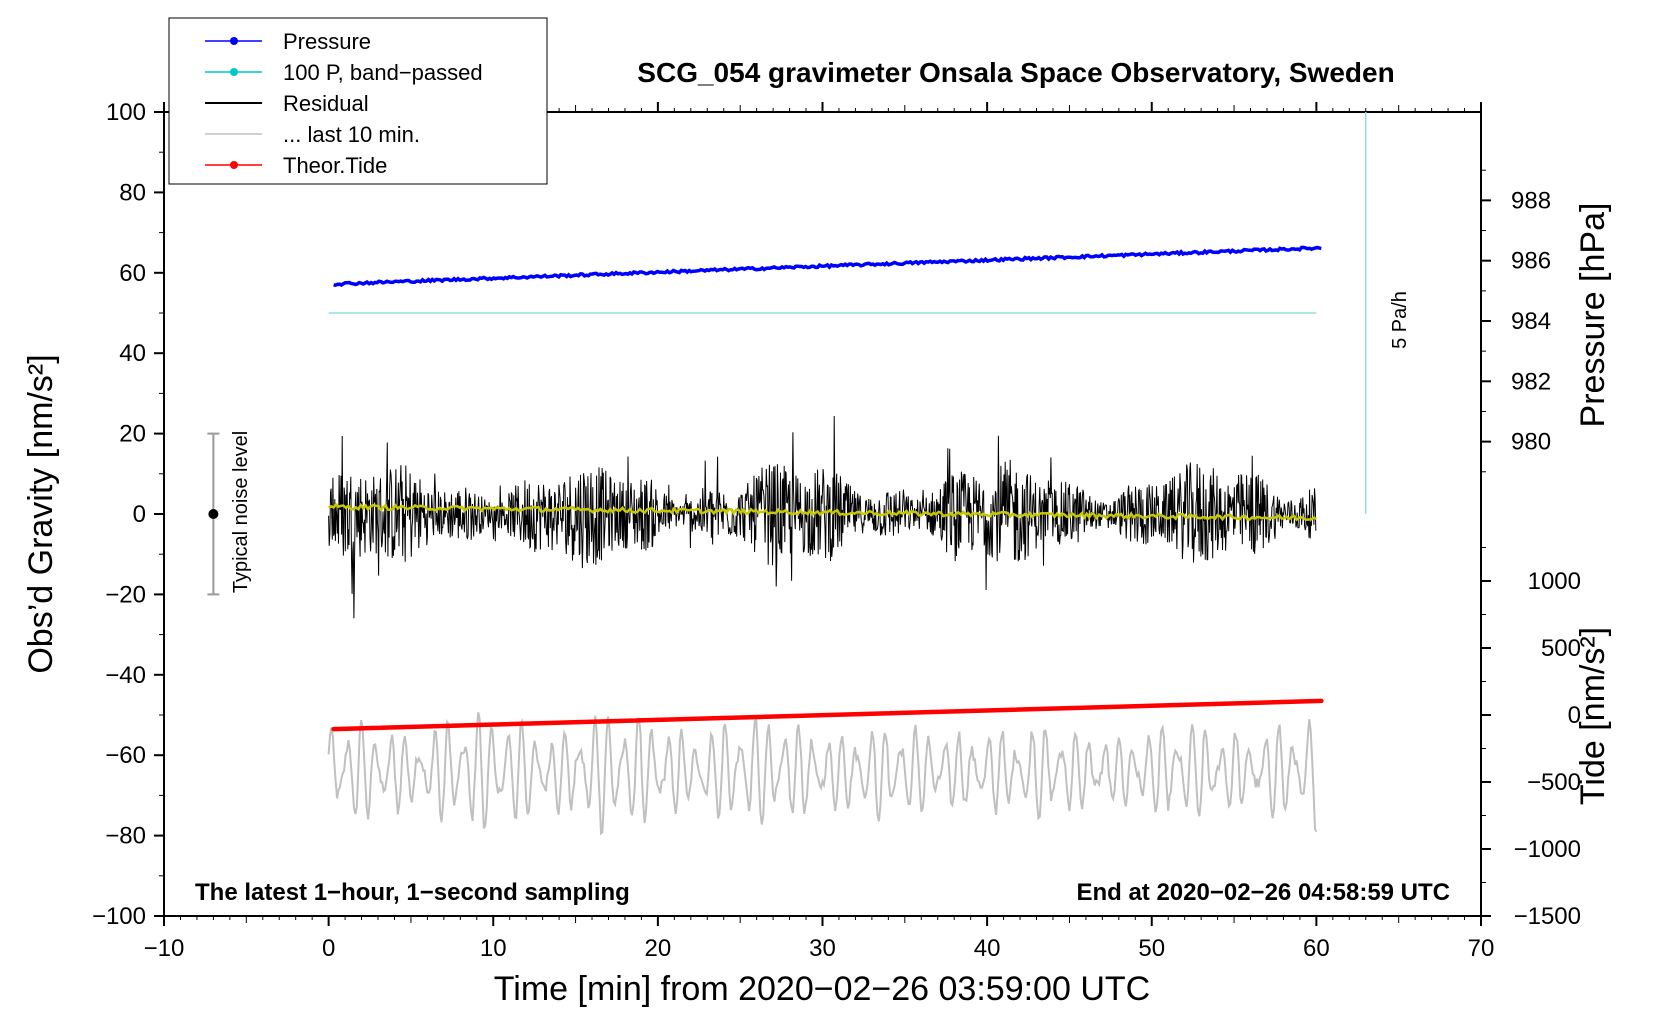  I want to click on x-tick-label: 50, so click(1151, 948).